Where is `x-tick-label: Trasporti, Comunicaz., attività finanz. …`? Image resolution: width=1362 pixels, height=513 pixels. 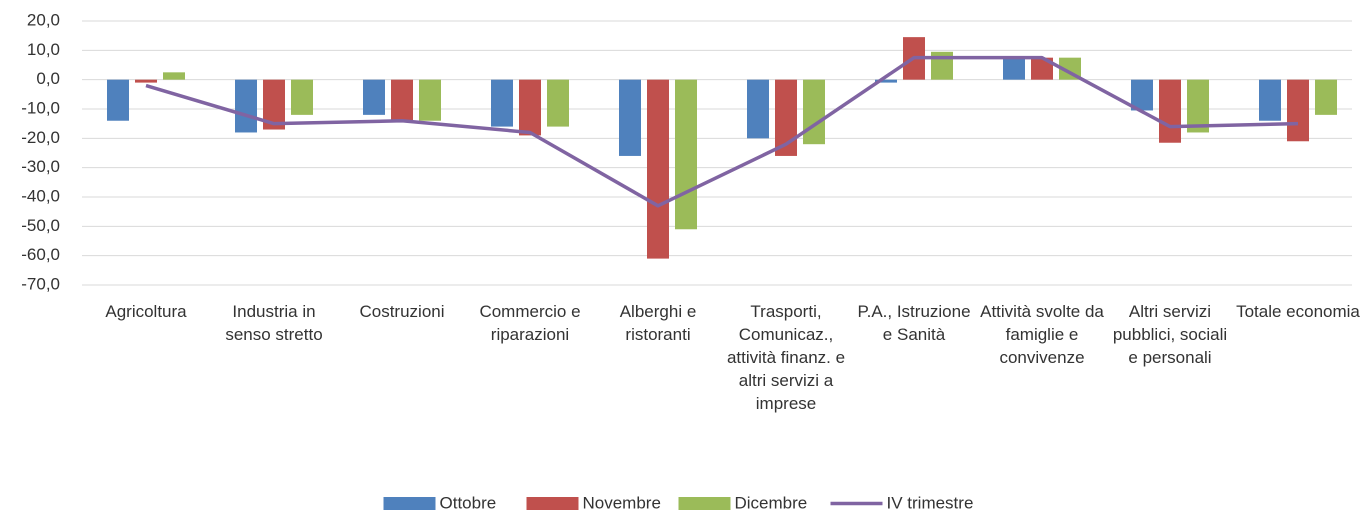 x-tick-label: Trasporti, Comunicaz., attività finanz. … is located at coordinates (786, 357).